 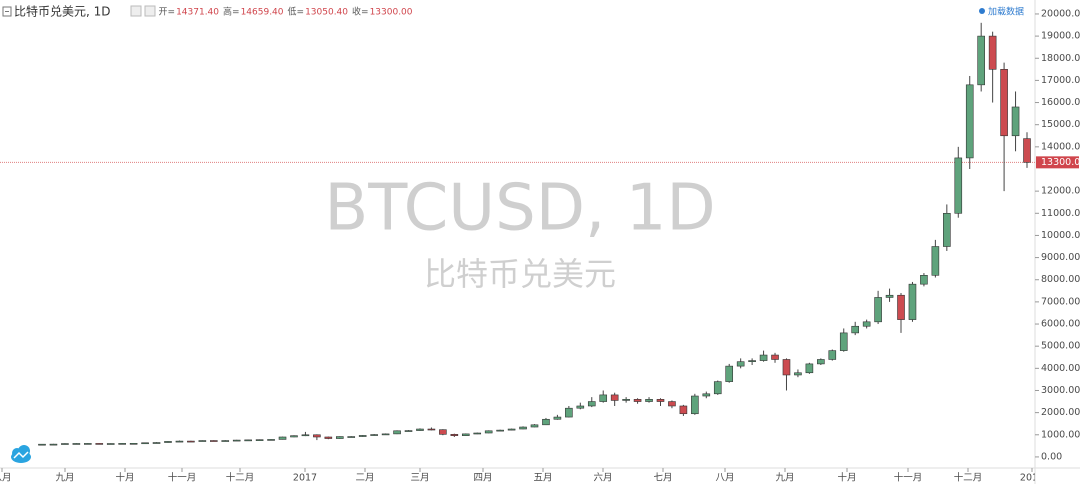 I want to click on x-tick-label: 2018, so click(x=1032, y=478).